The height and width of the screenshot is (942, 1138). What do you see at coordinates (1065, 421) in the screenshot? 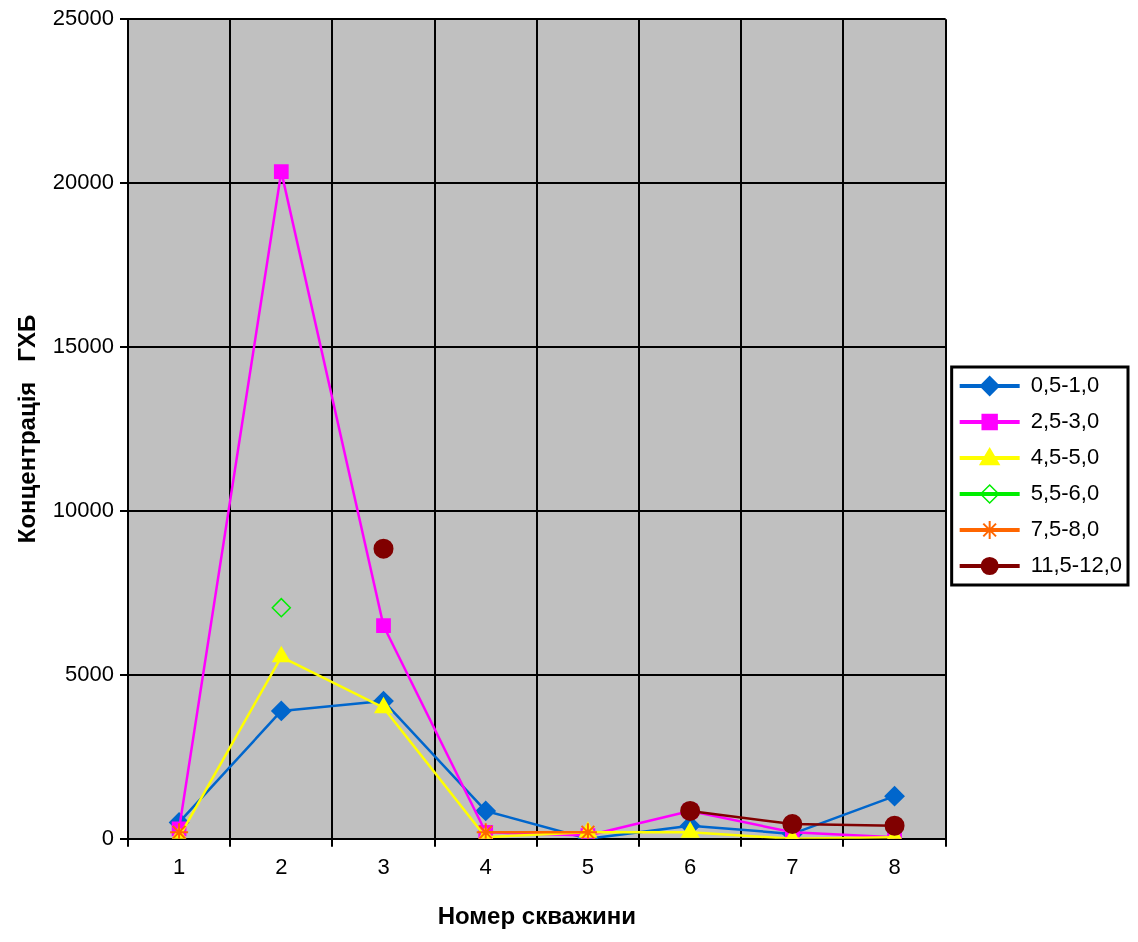
I see `legend-label: 2,5-3,0` at bounding box center [1065, 421].